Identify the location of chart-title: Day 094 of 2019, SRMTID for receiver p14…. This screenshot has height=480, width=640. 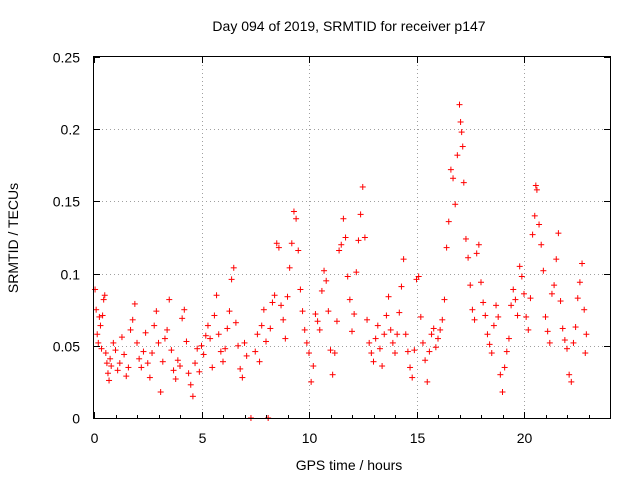
(348, 26).